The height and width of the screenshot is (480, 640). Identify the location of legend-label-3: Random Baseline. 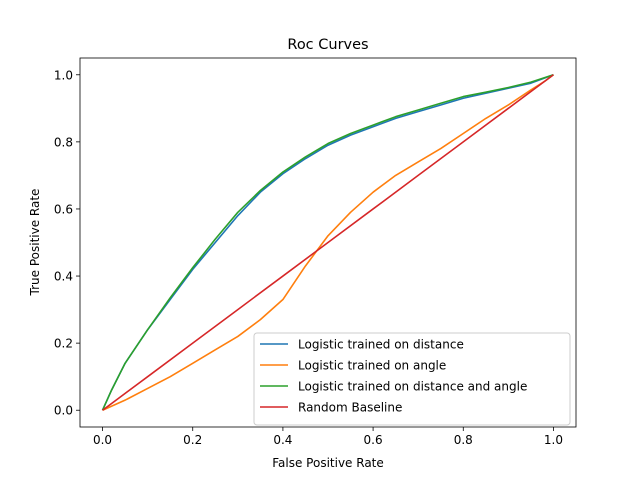
(350, 408).